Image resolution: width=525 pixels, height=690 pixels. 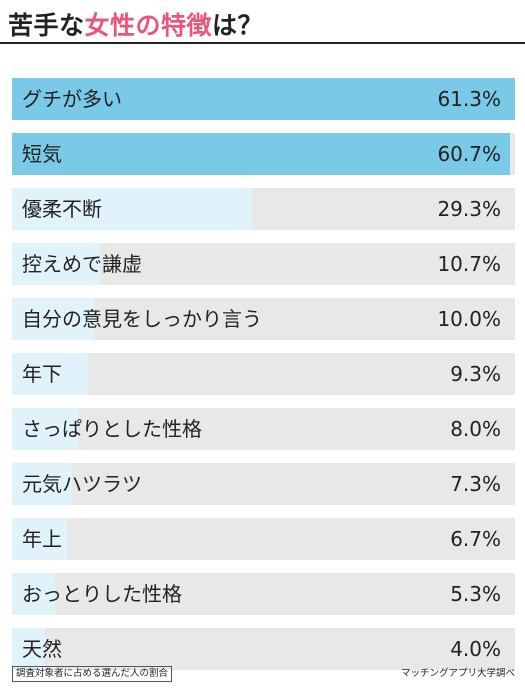 I want to click on bar-value-label: 10.7%, so click(x=469, y=264).